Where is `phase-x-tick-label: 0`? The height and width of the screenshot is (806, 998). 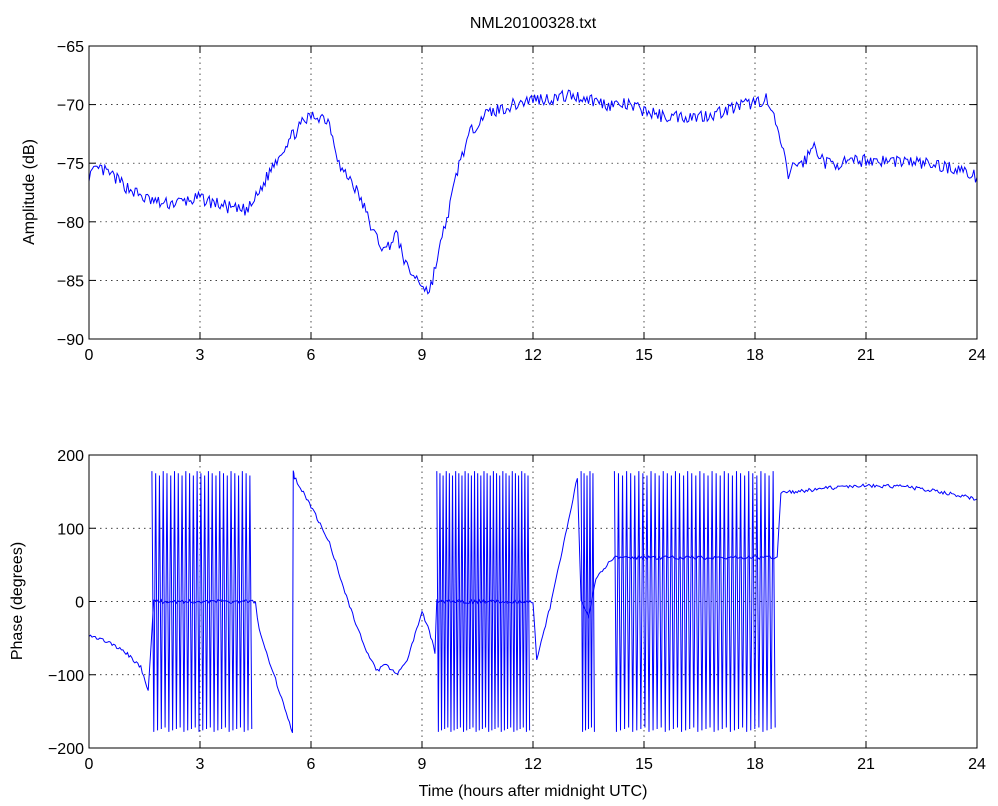 phase-x-tick-label: 0 is located at coordinates (89, 764).